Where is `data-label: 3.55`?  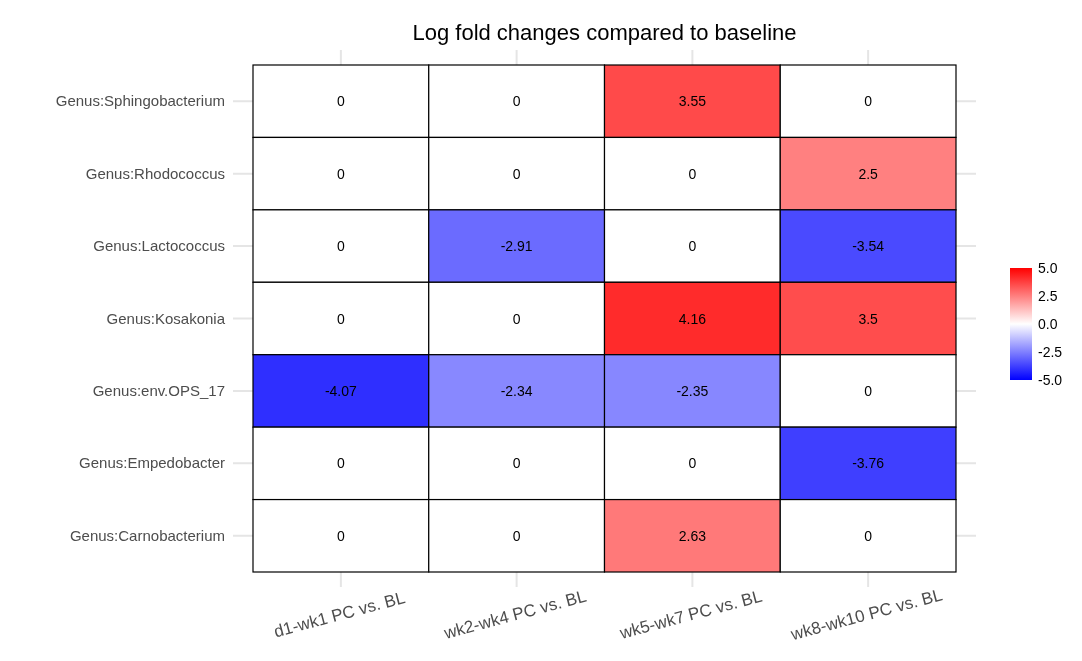 data-label: 3.55 is located at coordinates (692, 101).